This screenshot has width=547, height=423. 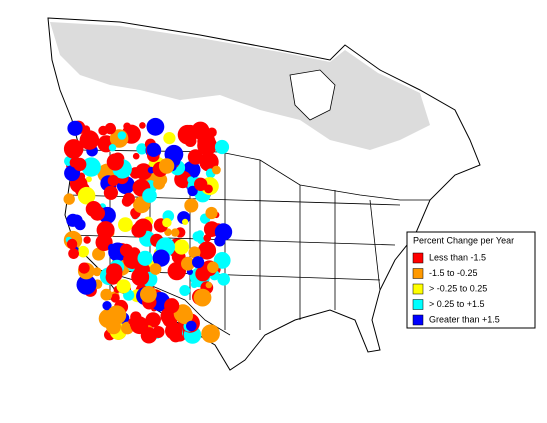 What do you see at coordinates (312, 95) in the screenshot?
I see `hudson-bay` at bounding box center [312, 95].